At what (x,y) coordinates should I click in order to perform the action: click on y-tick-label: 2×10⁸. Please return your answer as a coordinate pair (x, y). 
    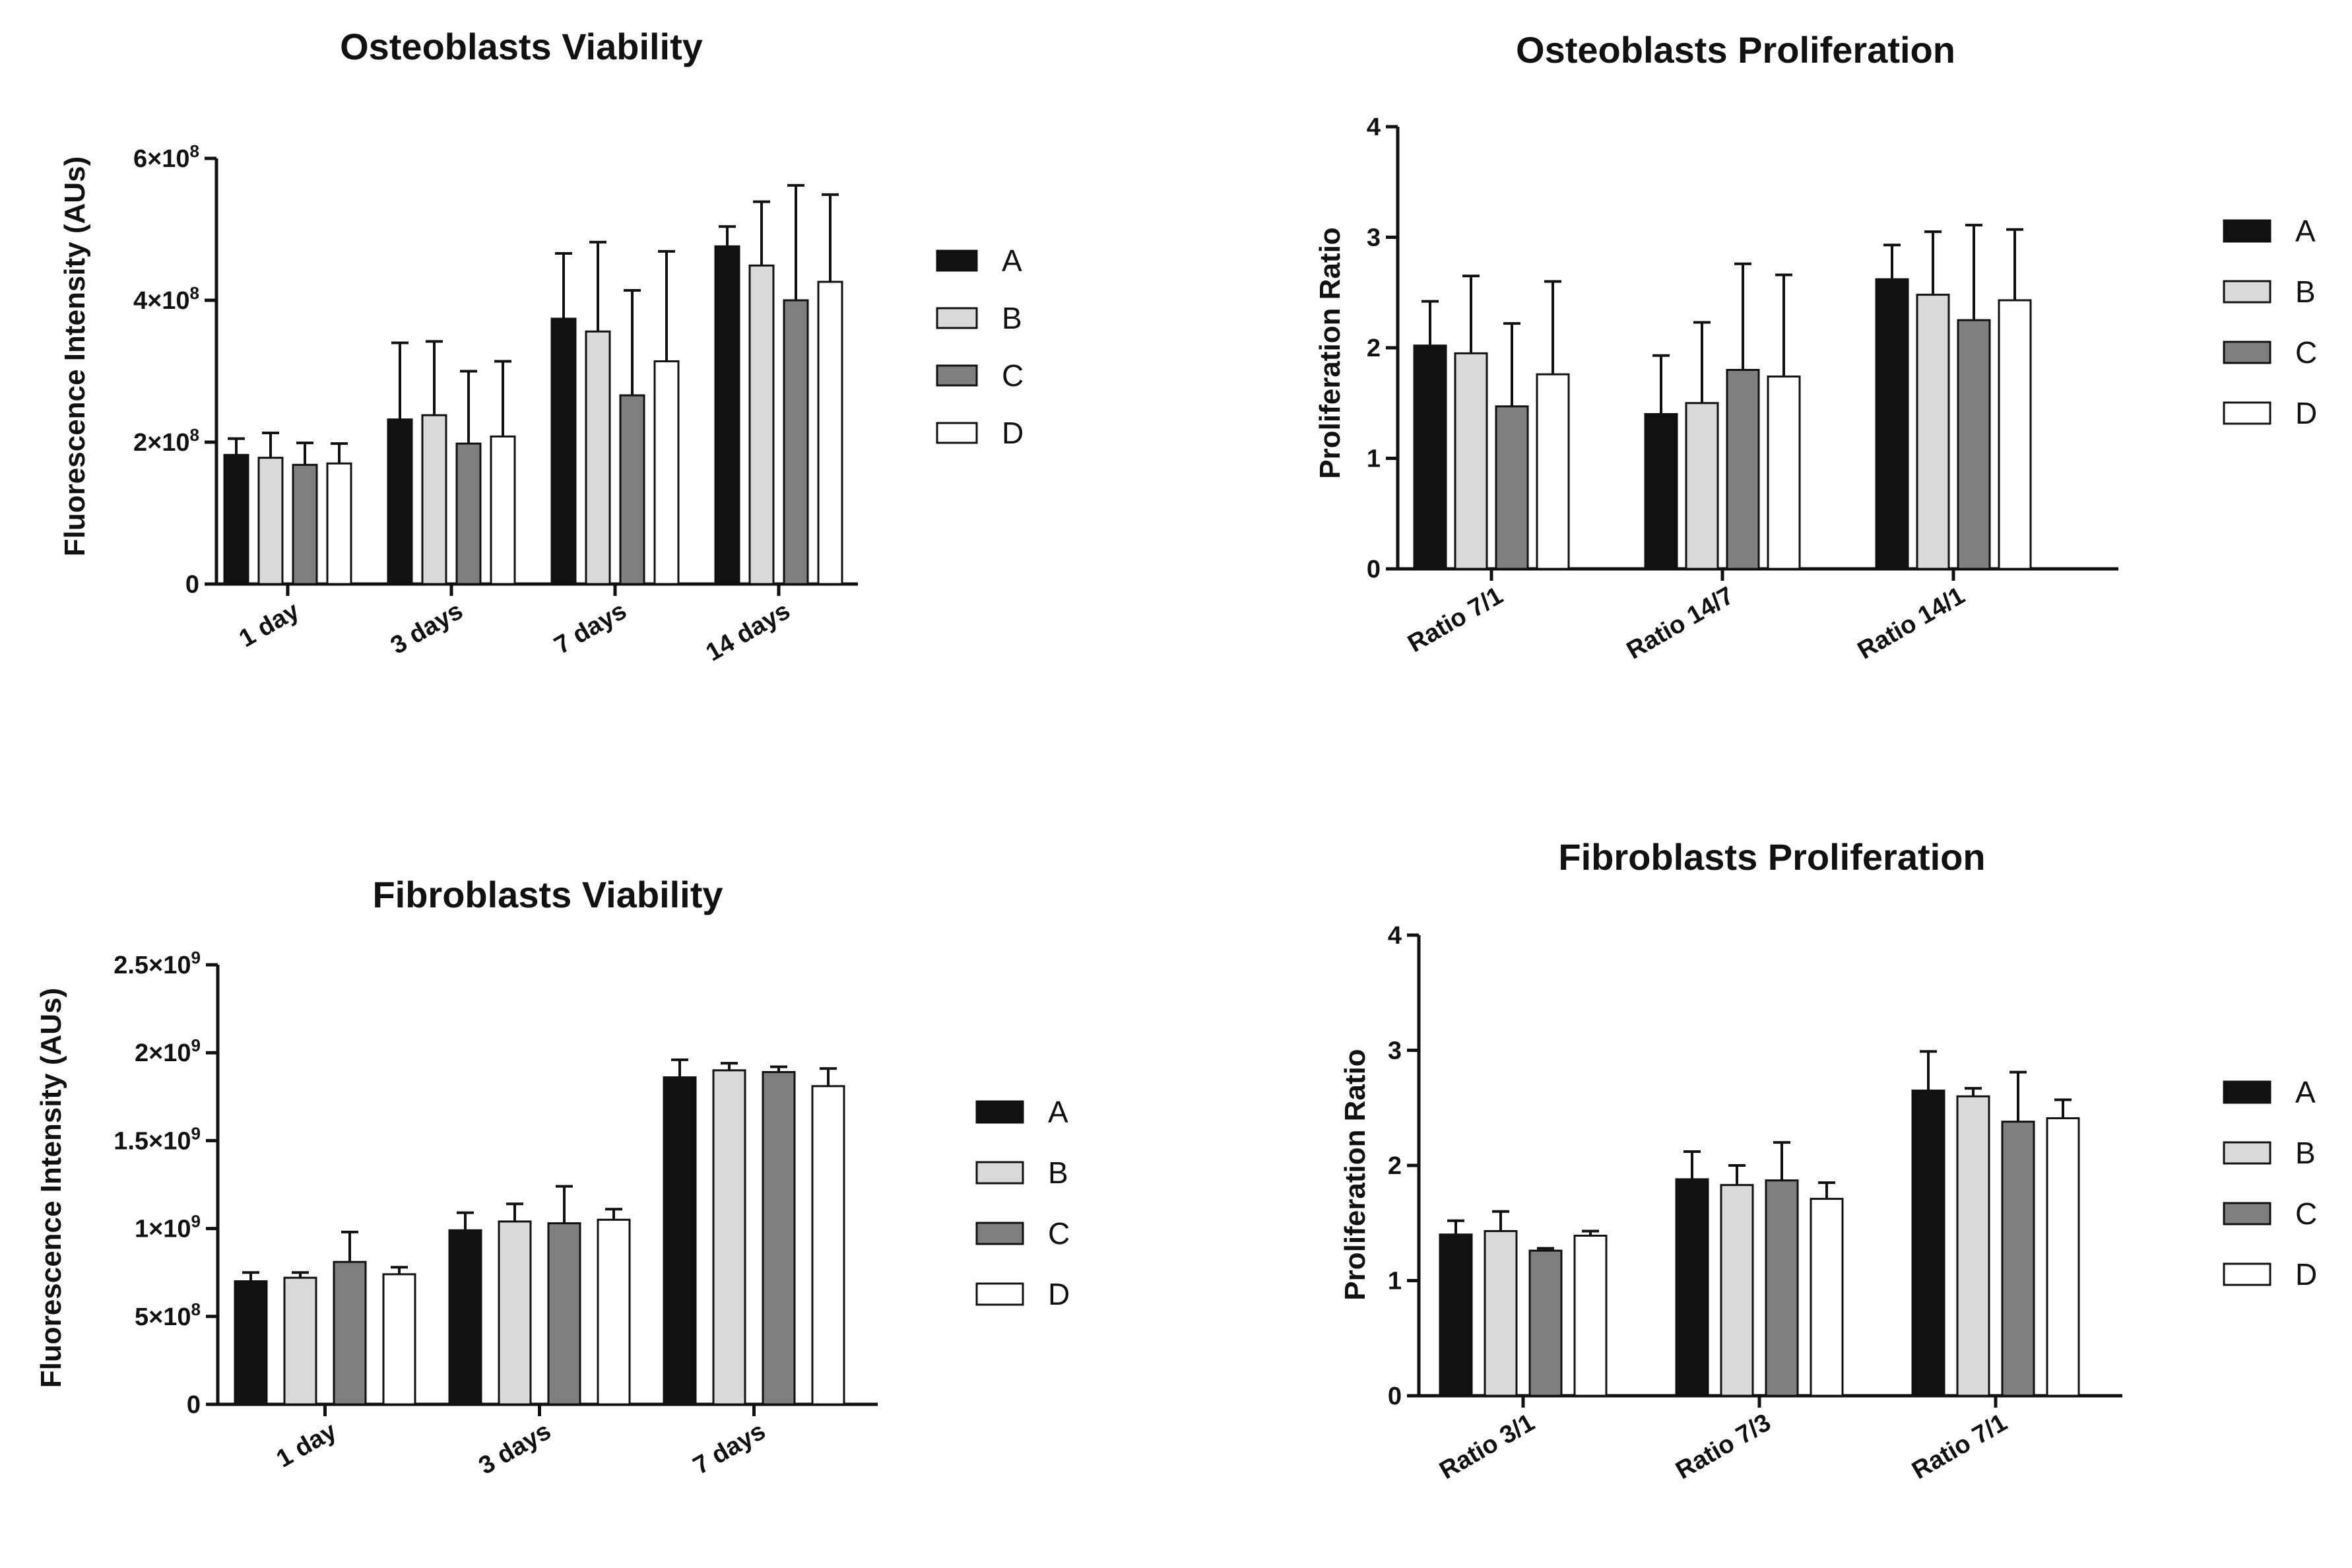
    Looking at the image, I should click on (166, 441).